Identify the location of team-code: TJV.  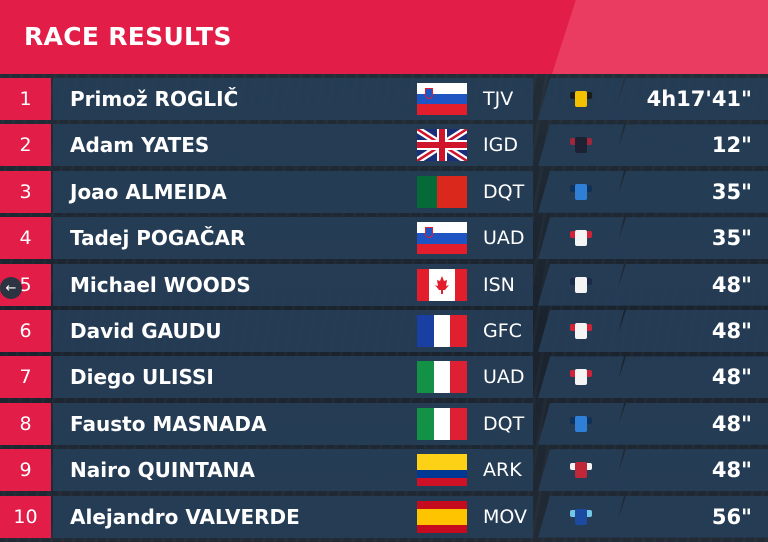
(498, 99).